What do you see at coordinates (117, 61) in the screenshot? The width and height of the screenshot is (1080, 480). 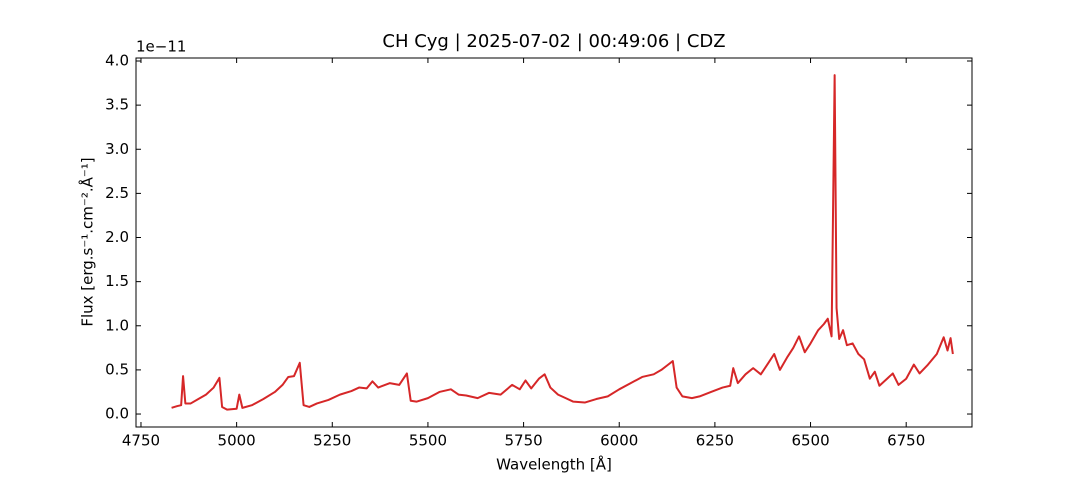 I see `y-tick-label: 4.0` at bounding box center [117, 61].